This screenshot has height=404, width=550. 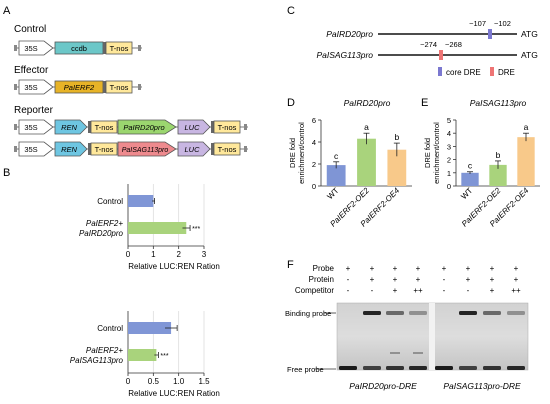 I want to click on panel-d-letter: D, so click(x=291, y=103).